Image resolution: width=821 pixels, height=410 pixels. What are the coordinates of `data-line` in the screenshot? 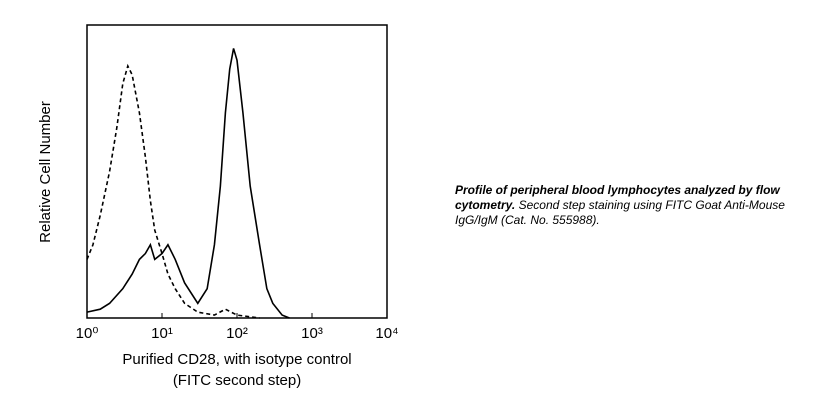 It's located at (173, 191).